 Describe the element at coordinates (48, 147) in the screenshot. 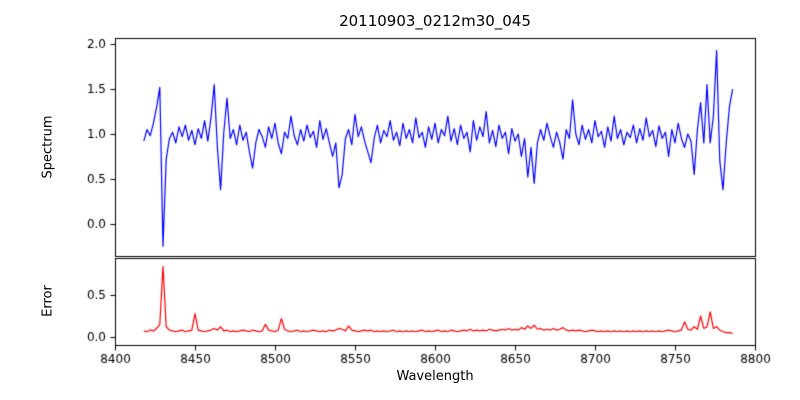

I see `spectrum-y-axis-label: Spectrum` at that location.